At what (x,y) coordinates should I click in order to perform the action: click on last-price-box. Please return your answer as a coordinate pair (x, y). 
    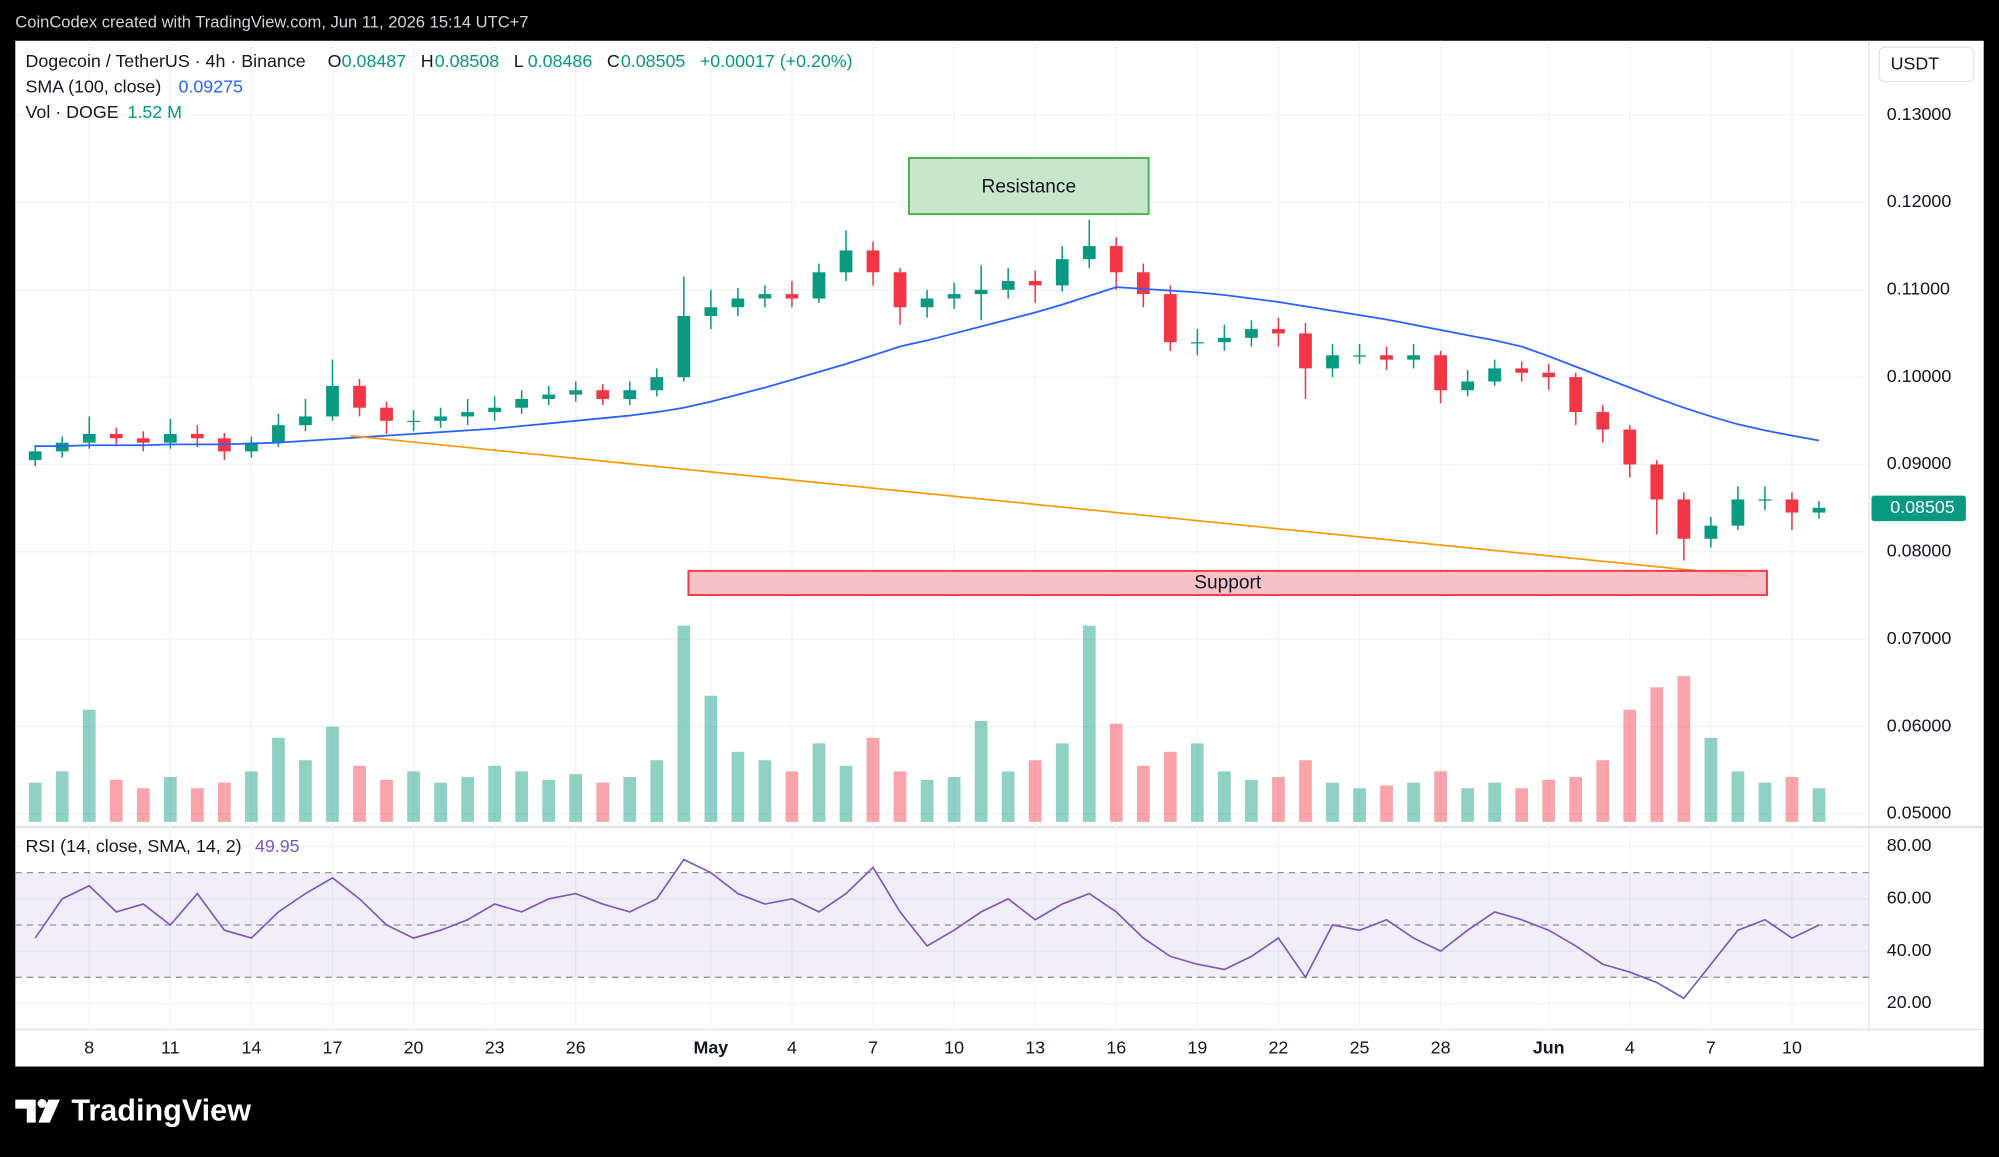
    Looking at the image, I should click on (1918, 508).